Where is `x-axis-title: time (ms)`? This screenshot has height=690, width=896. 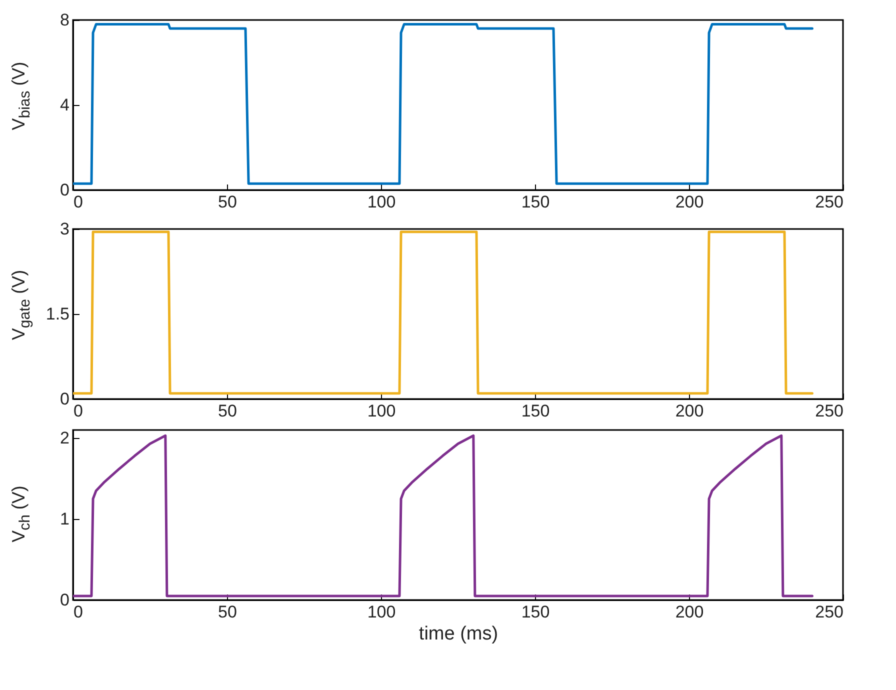 x-axis-title: time (ms) is located at coordinates (458, 634).